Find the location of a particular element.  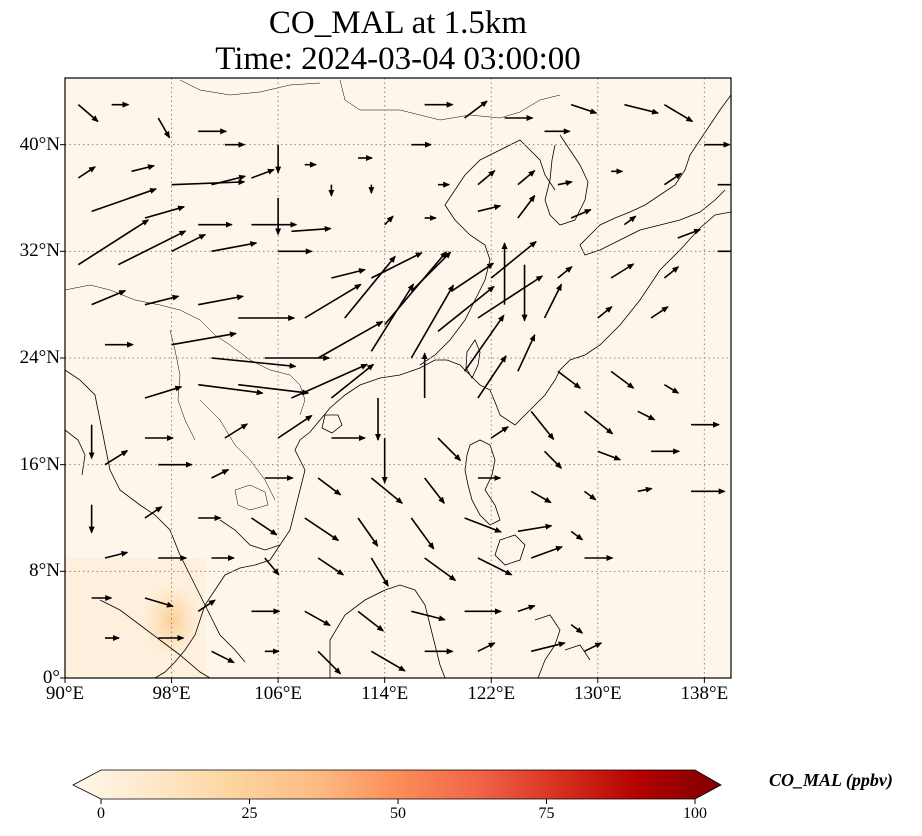

colorbar-tick-label: 50 is located at coordinates (398, 813).